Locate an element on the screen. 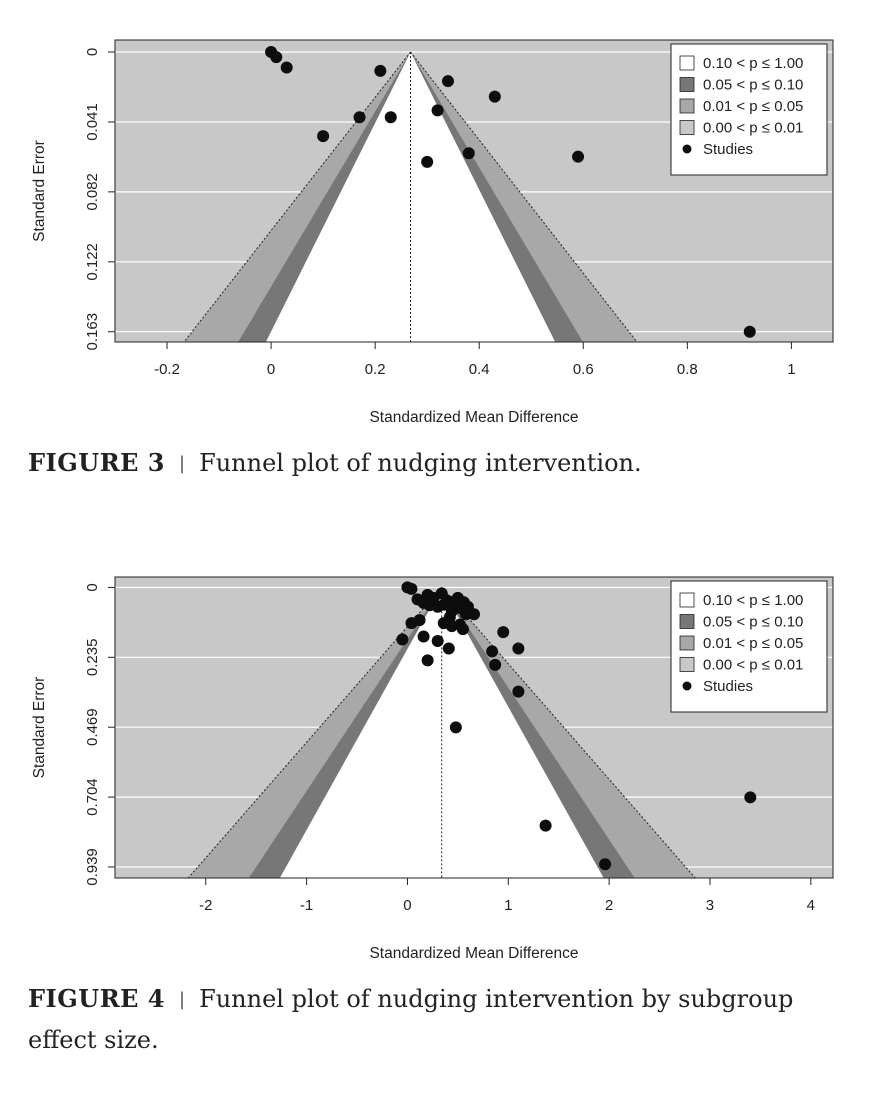 The height and width of the screenshot is (1102, 876). x-tick-label: 0.2 is located at coordinates (375, 369).